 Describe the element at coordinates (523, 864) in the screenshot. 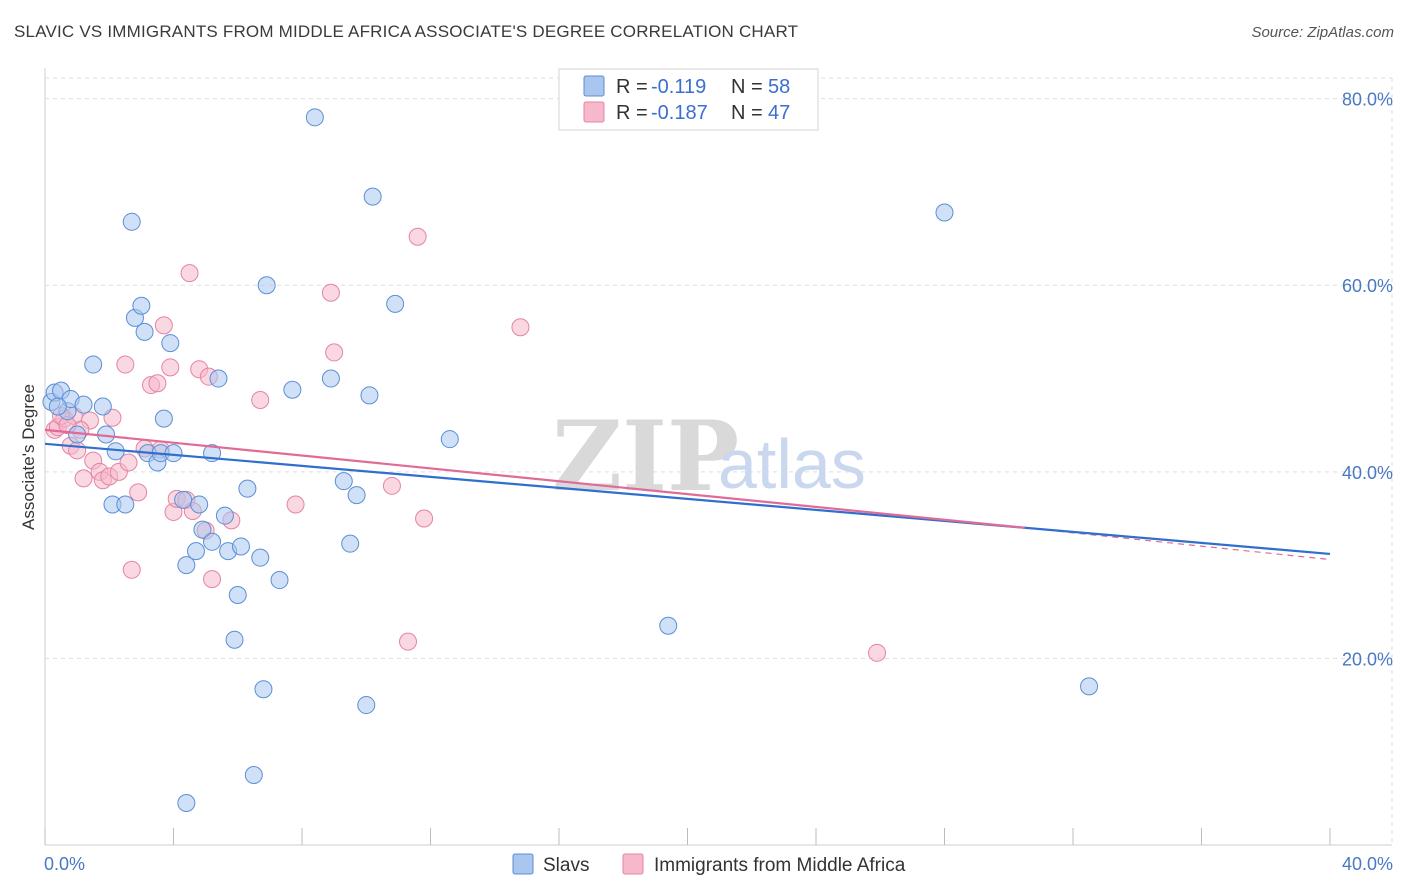

I see `bottom-legend-swatch-slavs` at that location.